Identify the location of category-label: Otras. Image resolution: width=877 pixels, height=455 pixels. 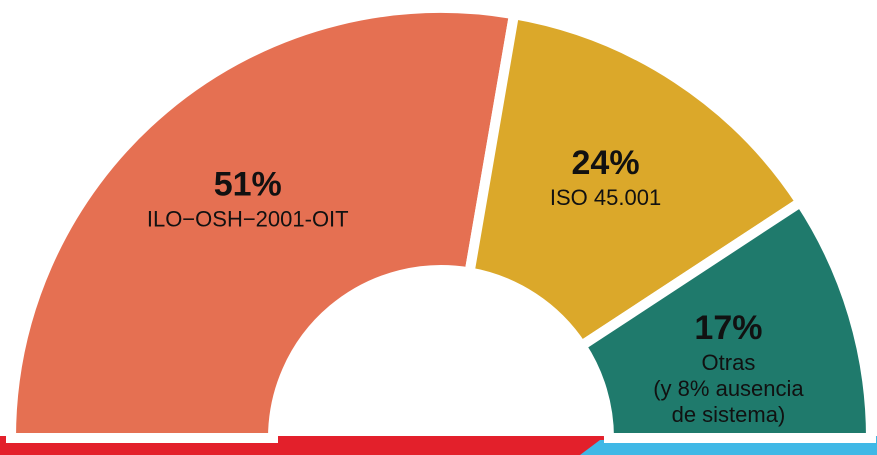
(729, 362).